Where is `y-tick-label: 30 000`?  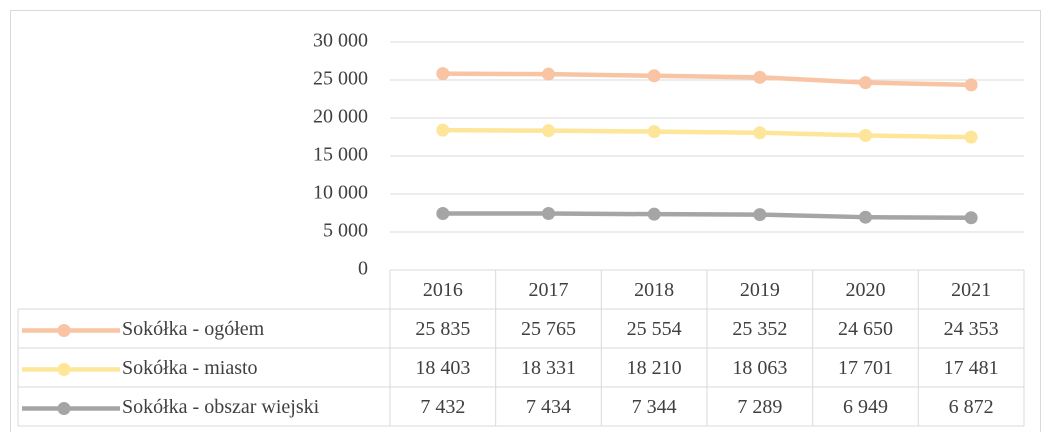
y-tick-label: 30 000 is located at coordinates (340, 41).